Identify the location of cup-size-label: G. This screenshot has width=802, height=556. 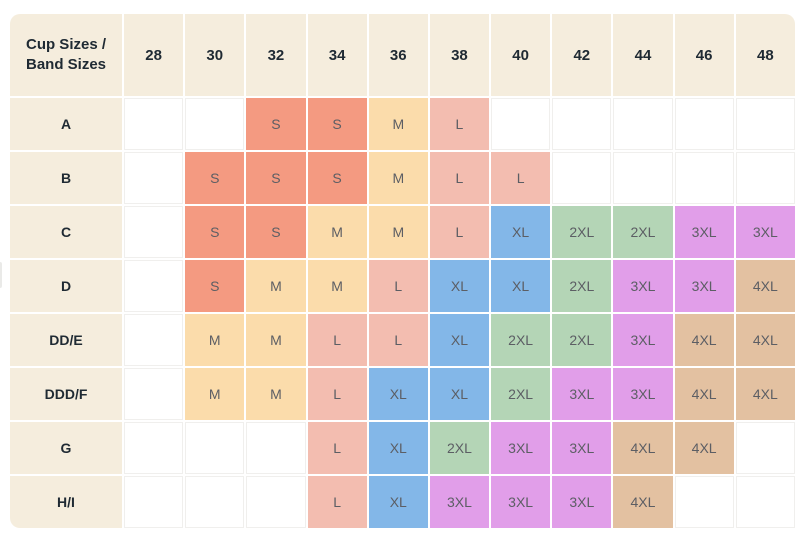
(66, 448).